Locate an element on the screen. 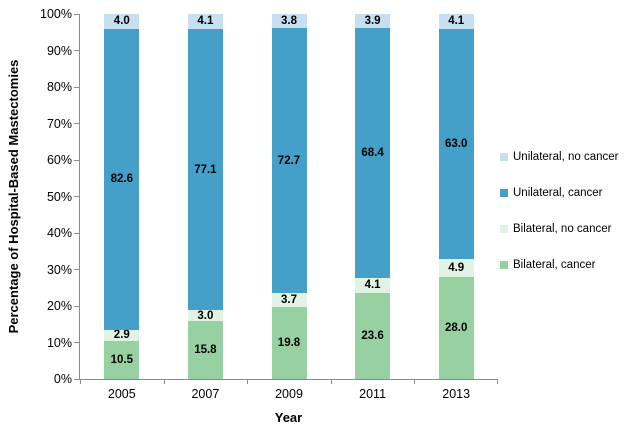  x-axis-title: Year is located at coordinates (288, 417).